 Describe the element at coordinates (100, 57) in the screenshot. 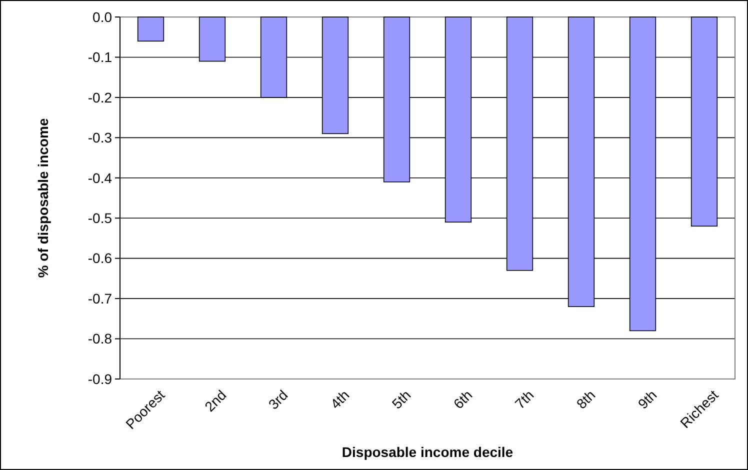

I see `y-tick-label: -0.1` at that location.